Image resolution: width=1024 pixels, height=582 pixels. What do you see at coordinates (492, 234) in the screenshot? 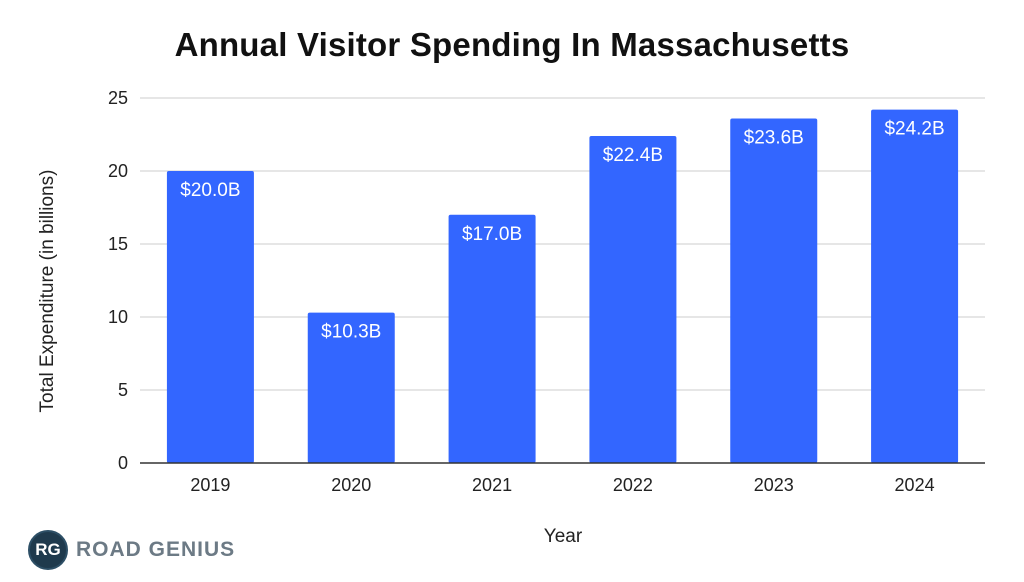
I see `data-label: $17.0B` at bounding box center [492, 234].